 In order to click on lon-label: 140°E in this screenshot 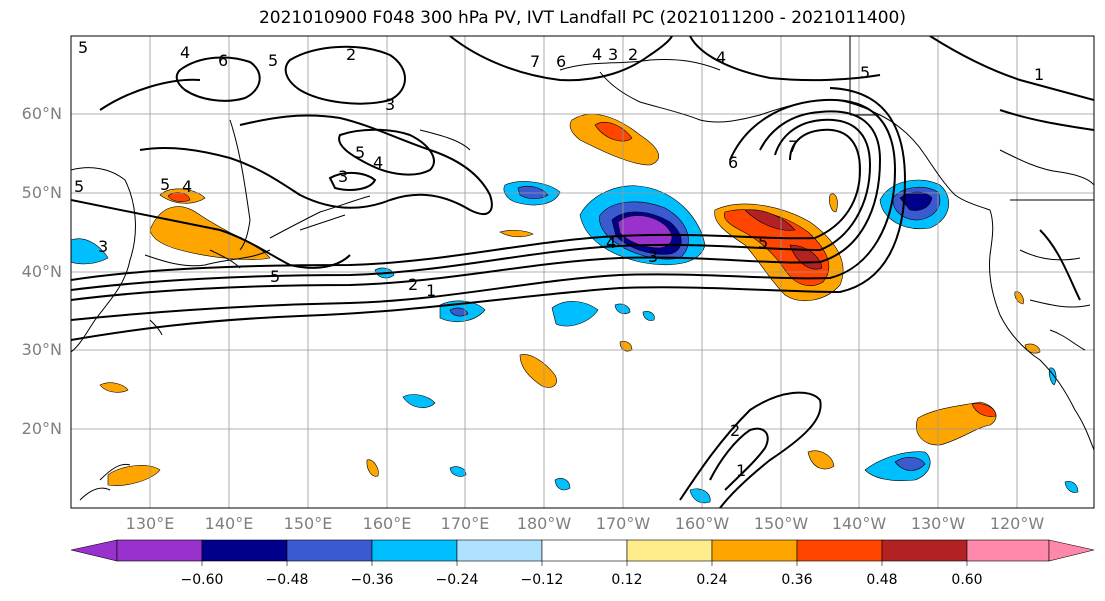, I will do `click(229, 523)`.